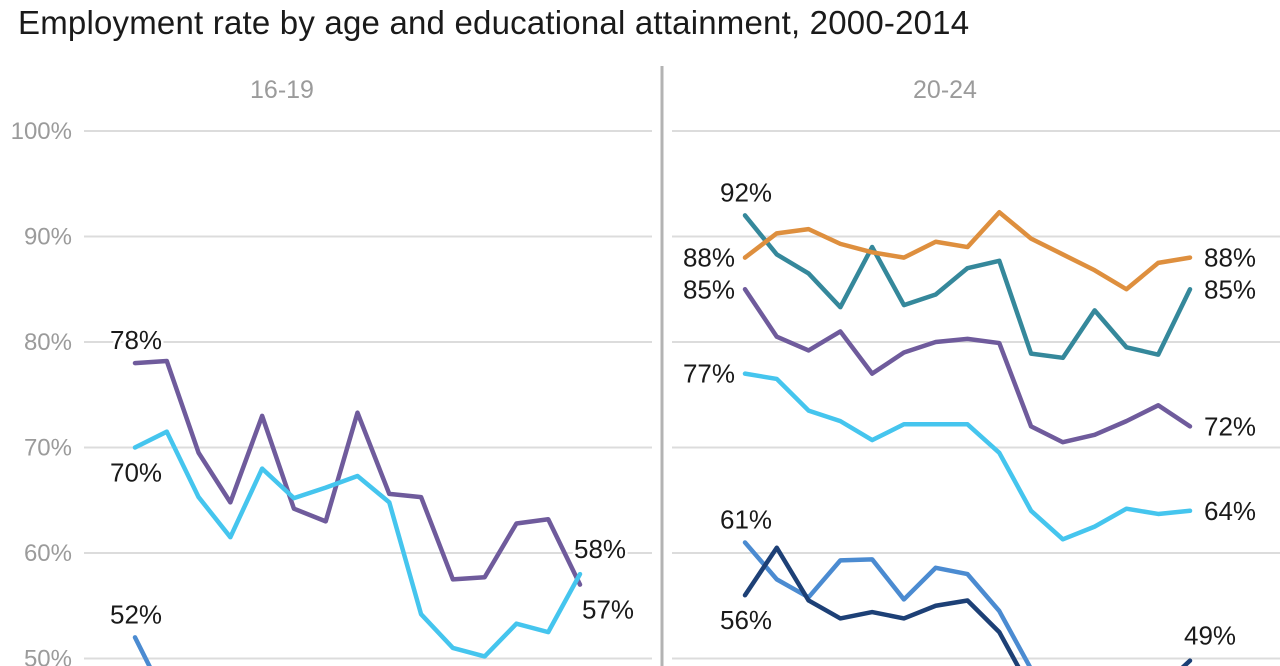 The height and width of the screenshot is (666, 1280). I want to click on data-label-navy: 56%, so click(746, 620).